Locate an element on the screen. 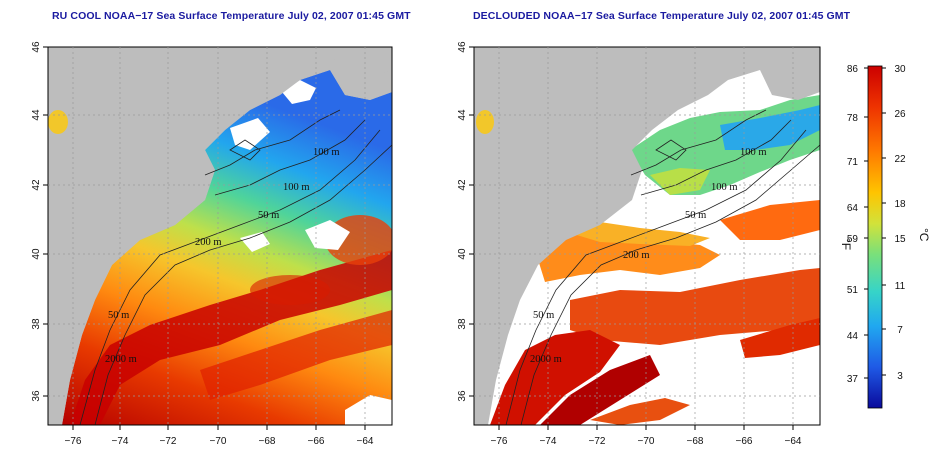  colorbar-gradient is located at coordinates (875, 237).